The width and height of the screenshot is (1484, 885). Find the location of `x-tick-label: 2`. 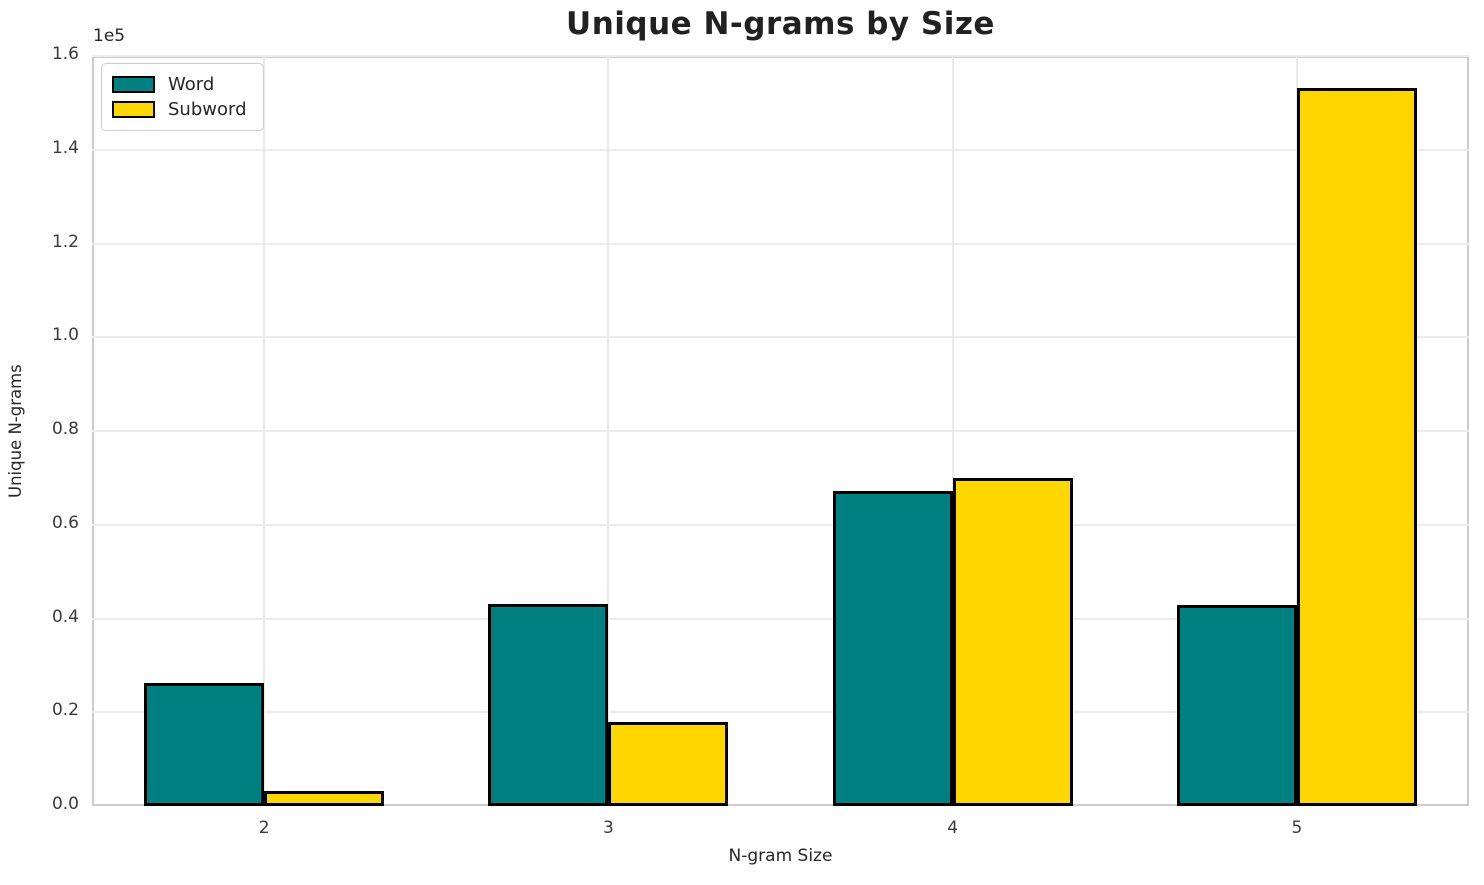

x-tick-label: 2 is located at coordinates (264, 828).